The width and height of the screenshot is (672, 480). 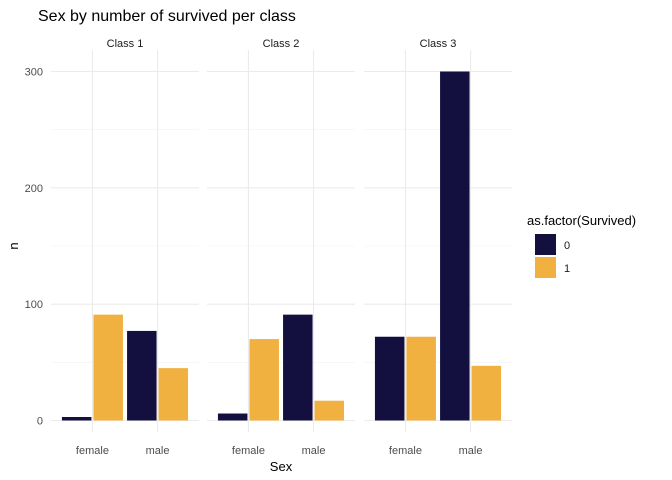 I want to click on legend-title: as.factor(Survived), so click(x=581, y=220).